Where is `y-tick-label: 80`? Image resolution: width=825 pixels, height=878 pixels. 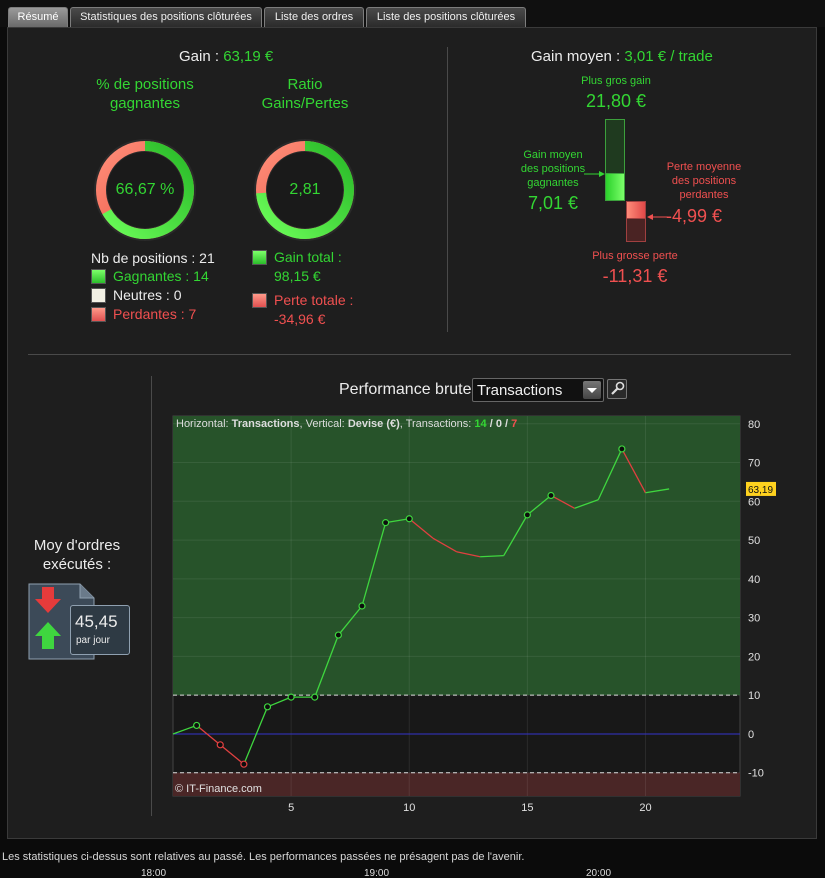
y-tick-label: 80 is located at coordinates (754, 425).